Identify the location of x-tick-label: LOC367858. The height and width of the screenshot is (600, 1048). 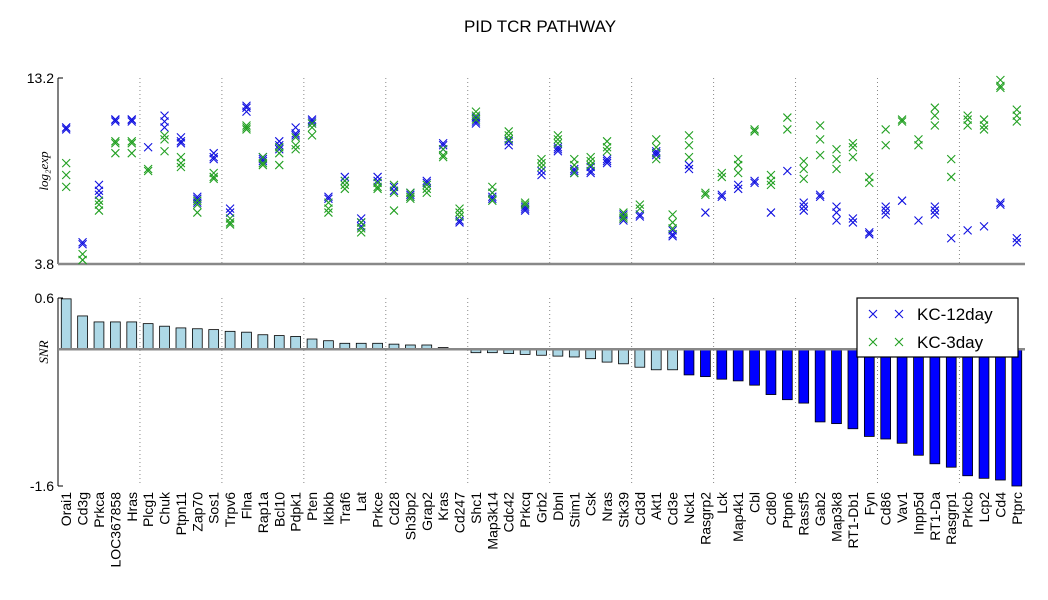
(115, 530).